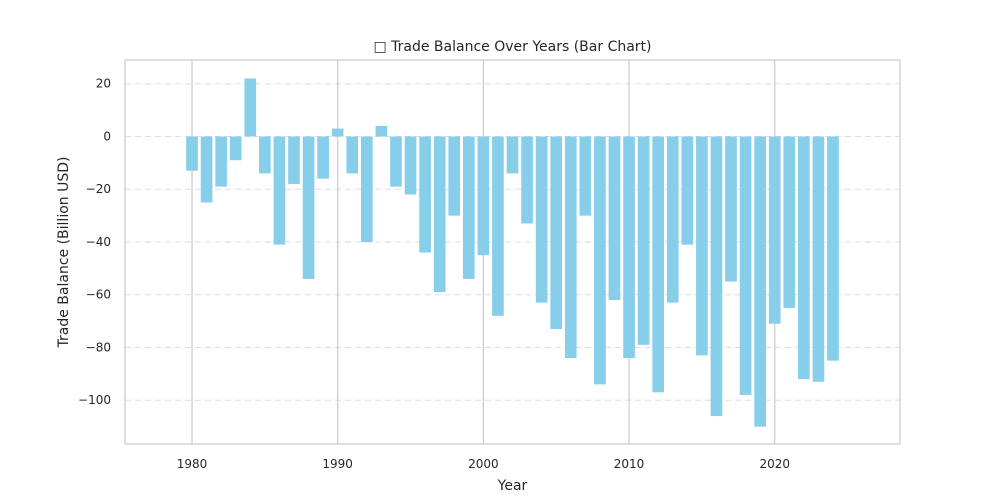 This screenshot has width=1000, height=504. I want to click on bar-2018, so click(745, 265).